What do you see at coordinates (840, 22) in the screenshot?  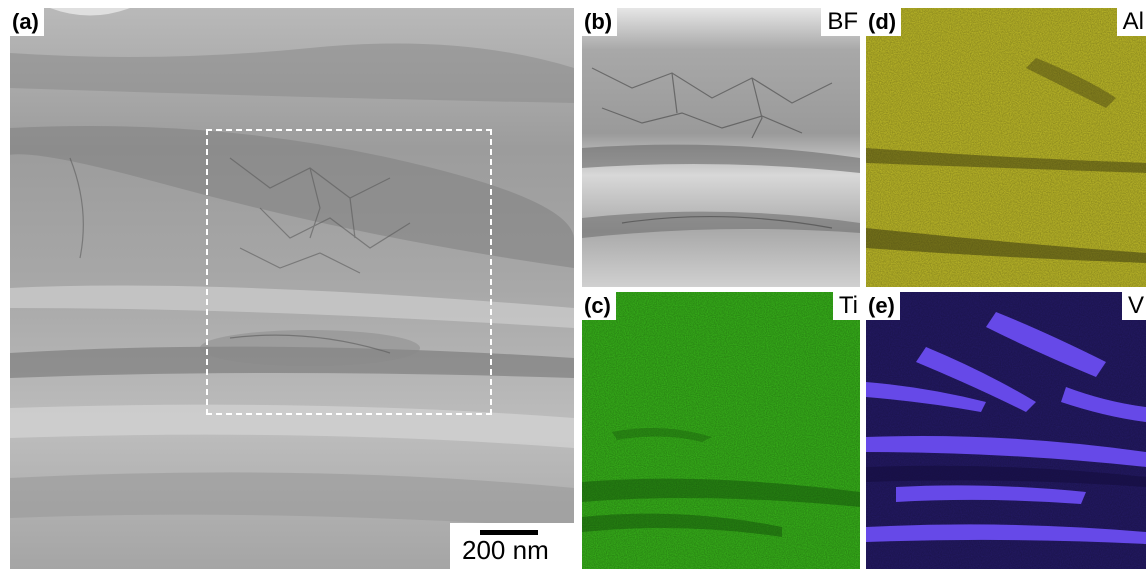 I see `signal-label-bf: BF` at bounding box center [840, 22].